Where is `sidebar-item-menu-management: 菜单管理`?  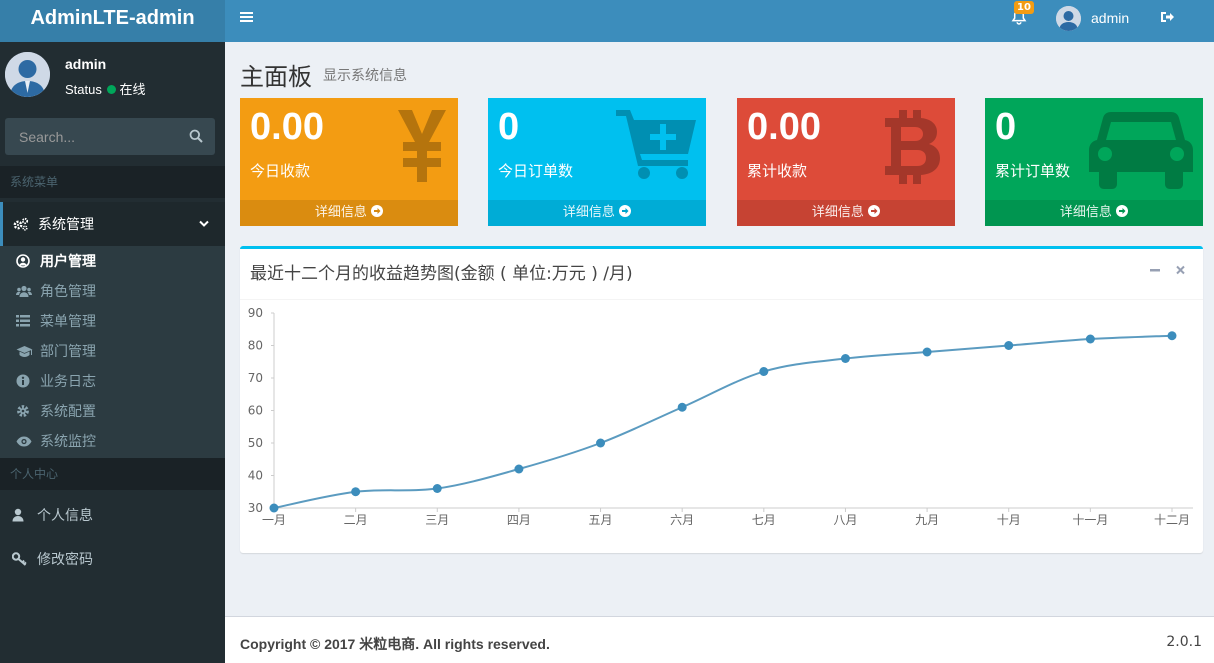 sidebar-item-menu-management: 菜单管理 is located at coordinates (112, 321).